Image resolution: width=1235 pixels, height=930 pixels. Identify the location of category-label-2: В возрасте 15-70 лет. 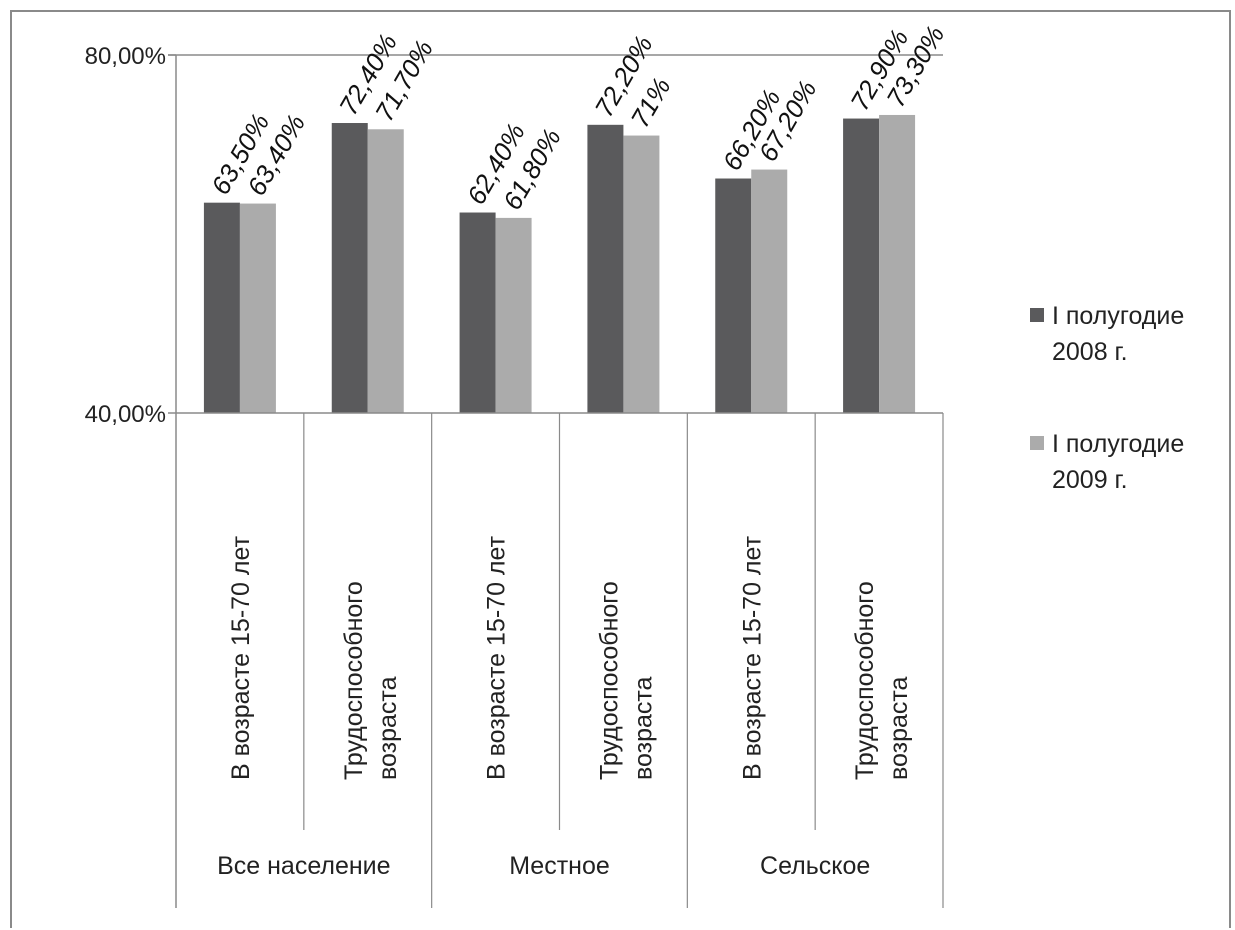
(497, 657).